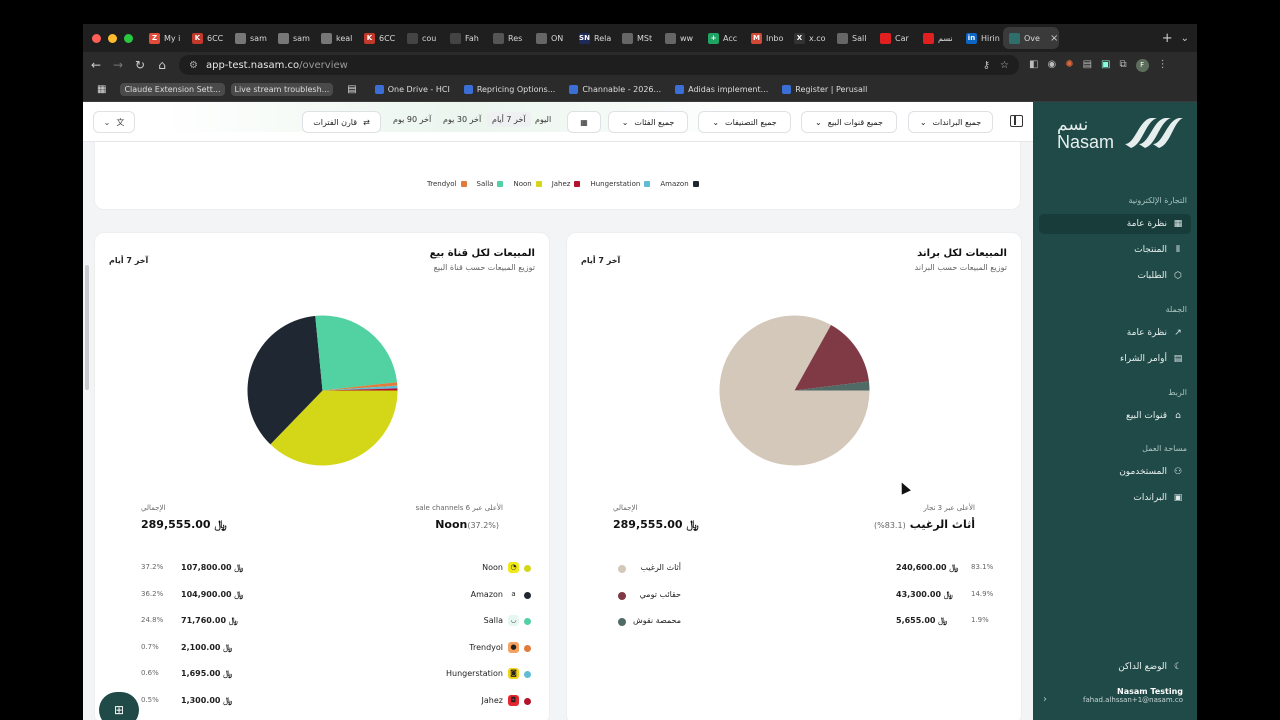 This screenshot has width=1280, height=720. Describe the element at coordinates (1016, 121) in the screenshot. I see `sidebar-toggle-icon` at that location.